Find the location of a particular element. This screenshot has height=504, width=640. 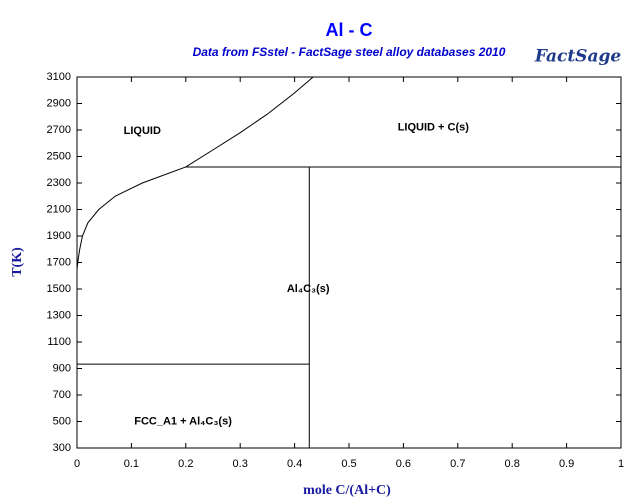

x-tick-label: 0.1 is located at coordinates (131, 464).